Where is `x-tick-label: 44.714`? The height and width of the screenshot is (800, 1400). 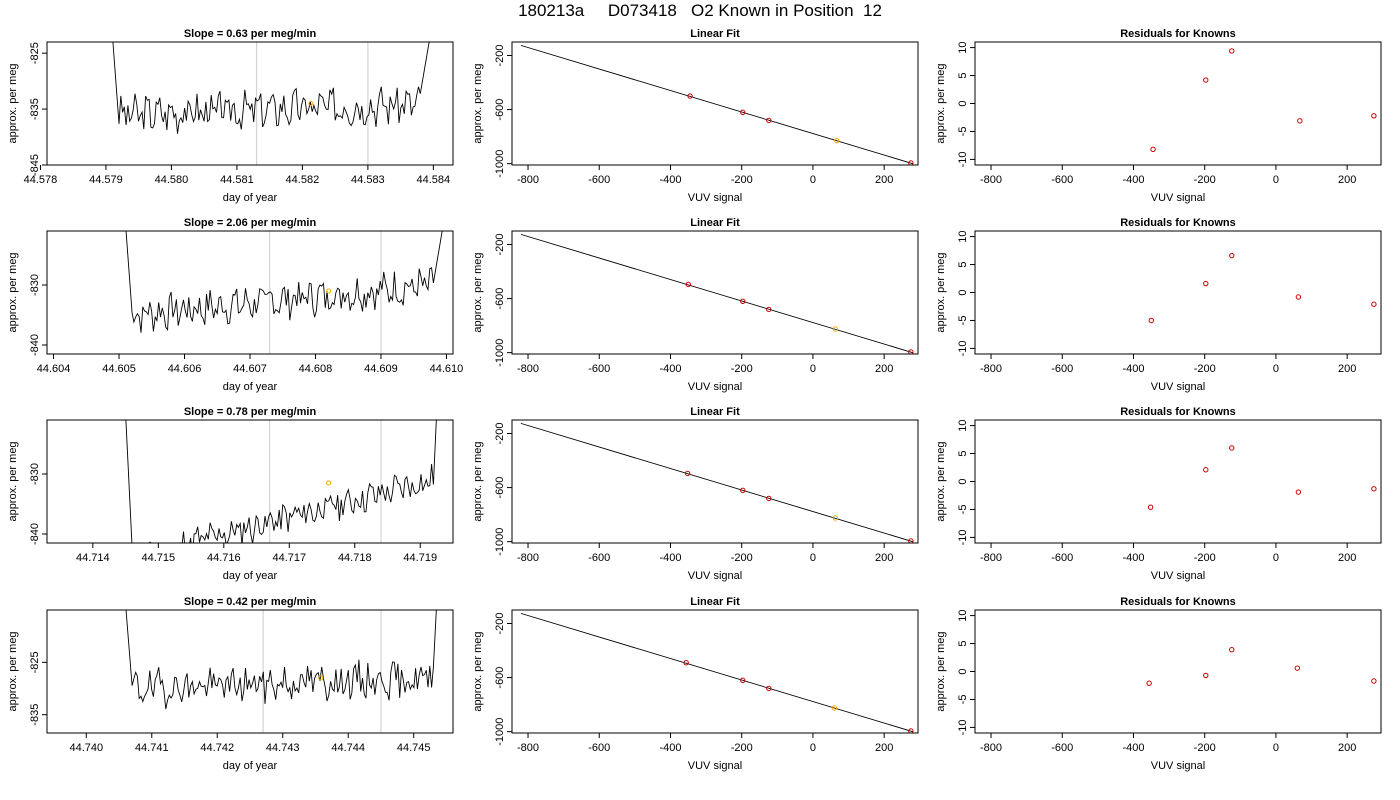 x-tick-label: 44.714 is located at coordinates (93, 558).